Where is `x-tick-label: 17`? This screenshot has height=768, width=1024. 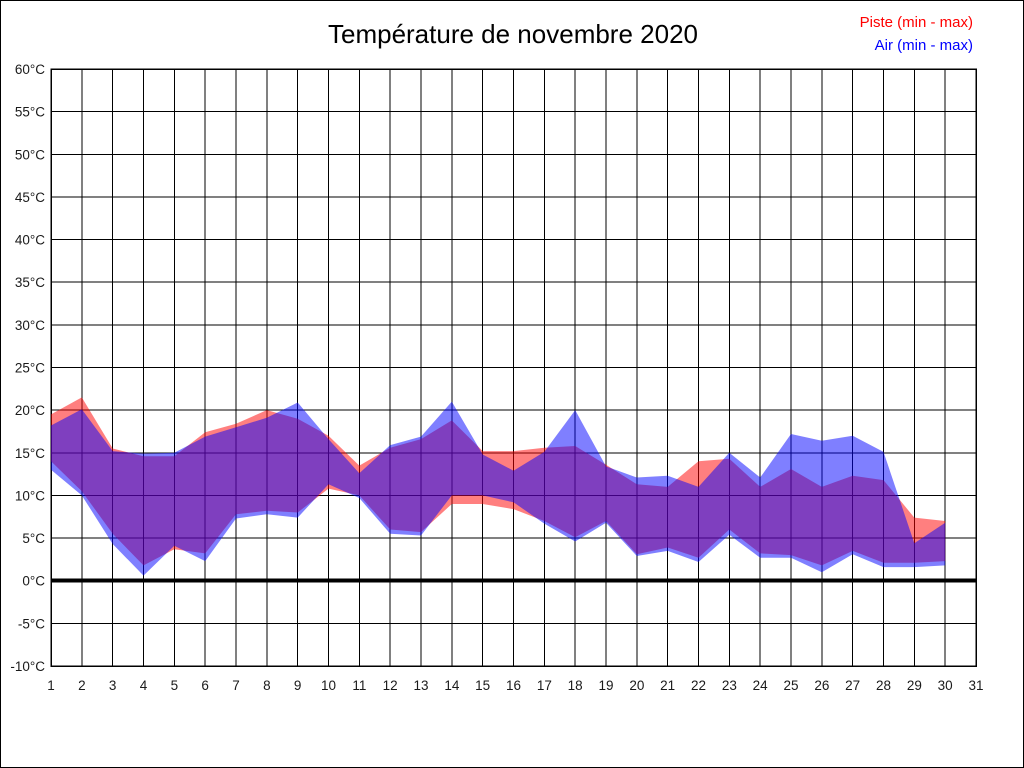
x-tick-label: 17 is located at coordinates (544, 685).